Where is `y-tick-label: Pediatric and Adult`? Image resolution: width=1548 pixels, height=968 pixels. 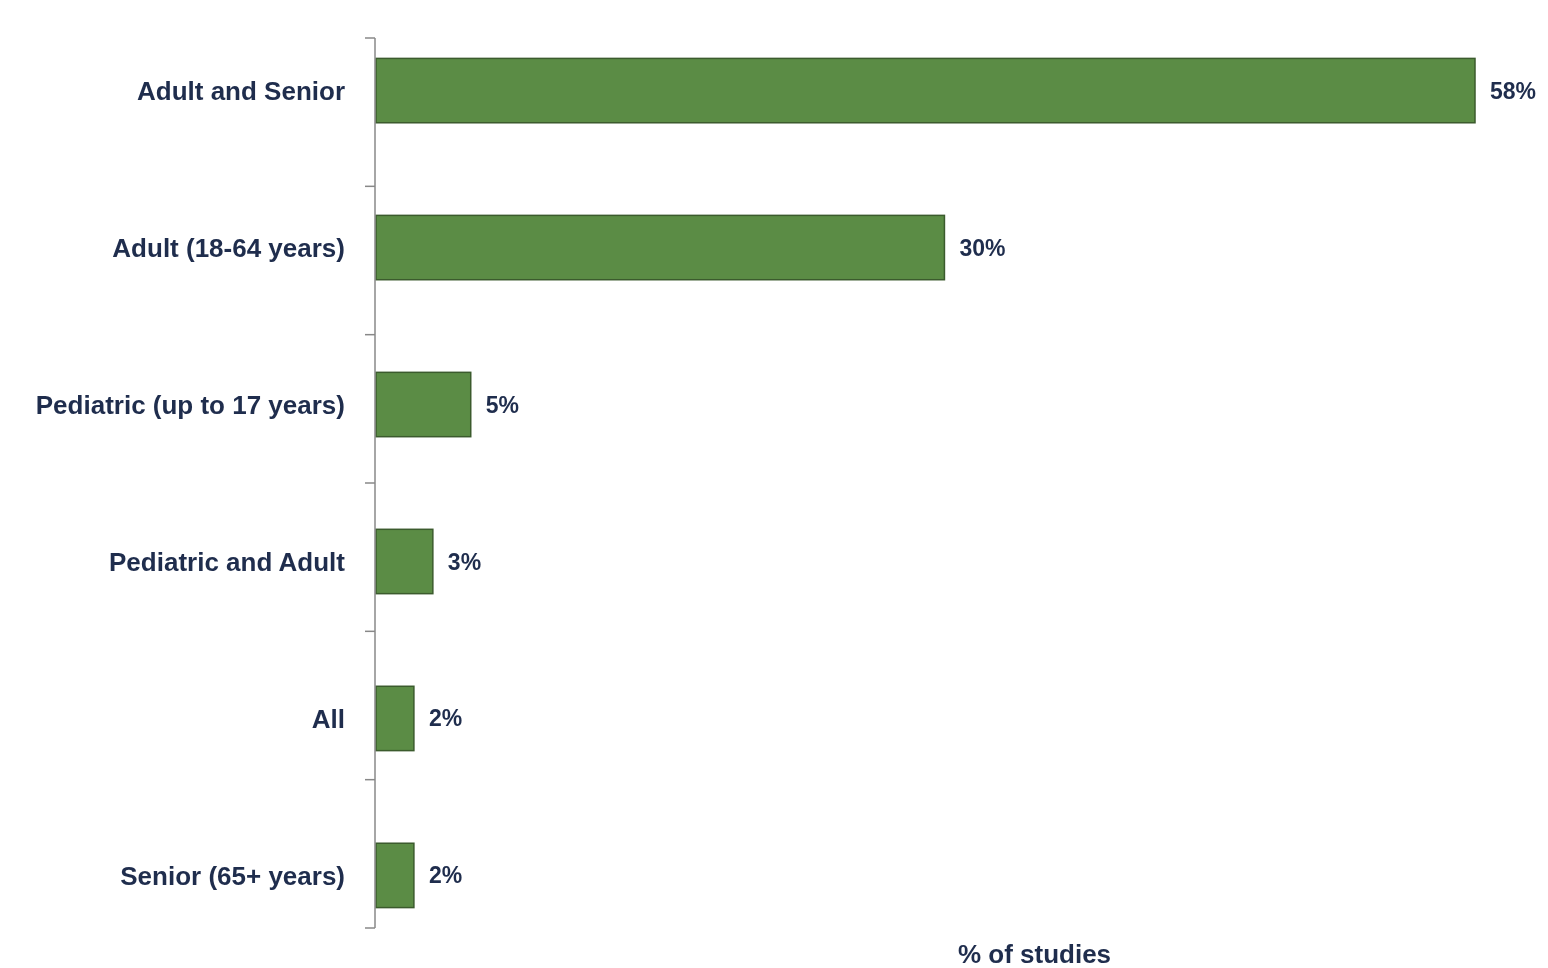 y-tick-label: Pediatric and Adult is located at coordinates (227, 561).